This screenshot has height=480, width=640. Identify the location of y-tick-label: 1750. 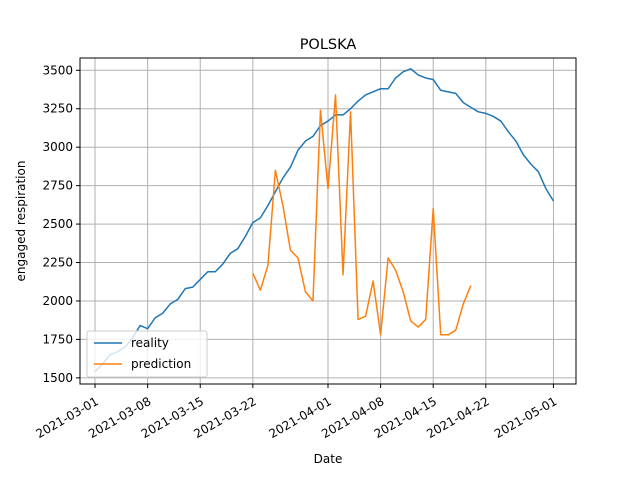
(57, 339).